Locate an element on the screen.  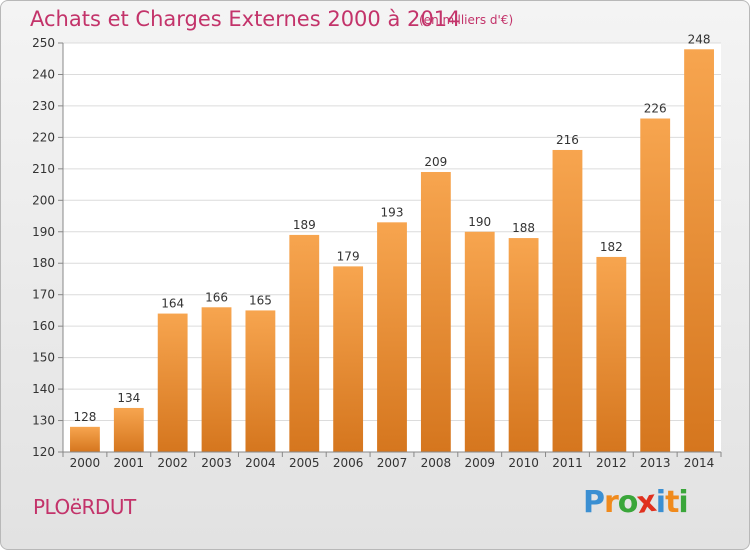
x-tick-label: 2001 is located at coordinates (129, 463).